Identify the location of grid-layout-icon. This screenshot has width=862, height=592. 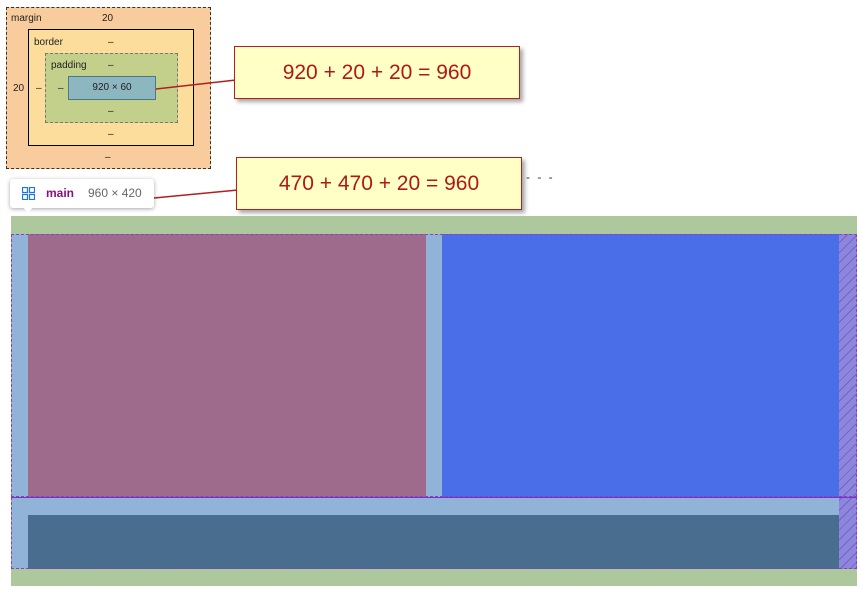
(28, 193).